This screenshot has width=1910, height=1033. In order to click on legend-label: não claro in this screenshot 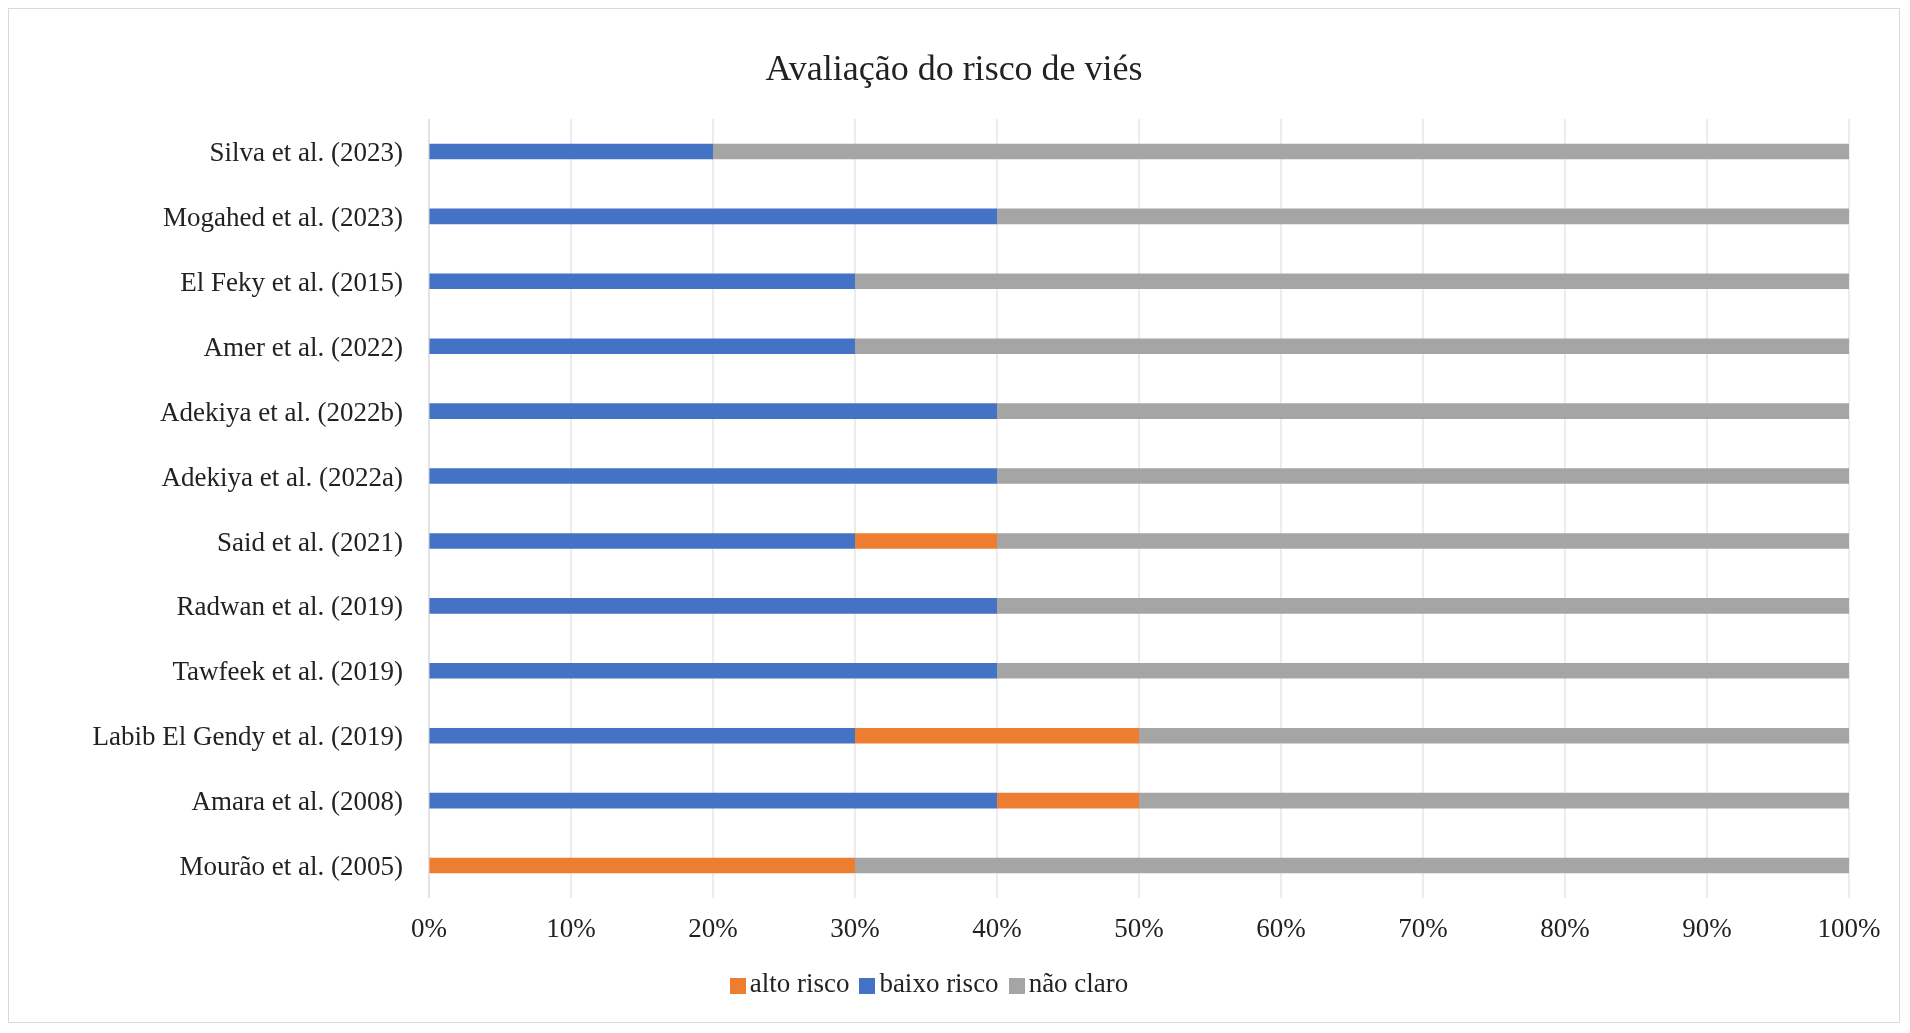, I will do `click(1078, 983)`.